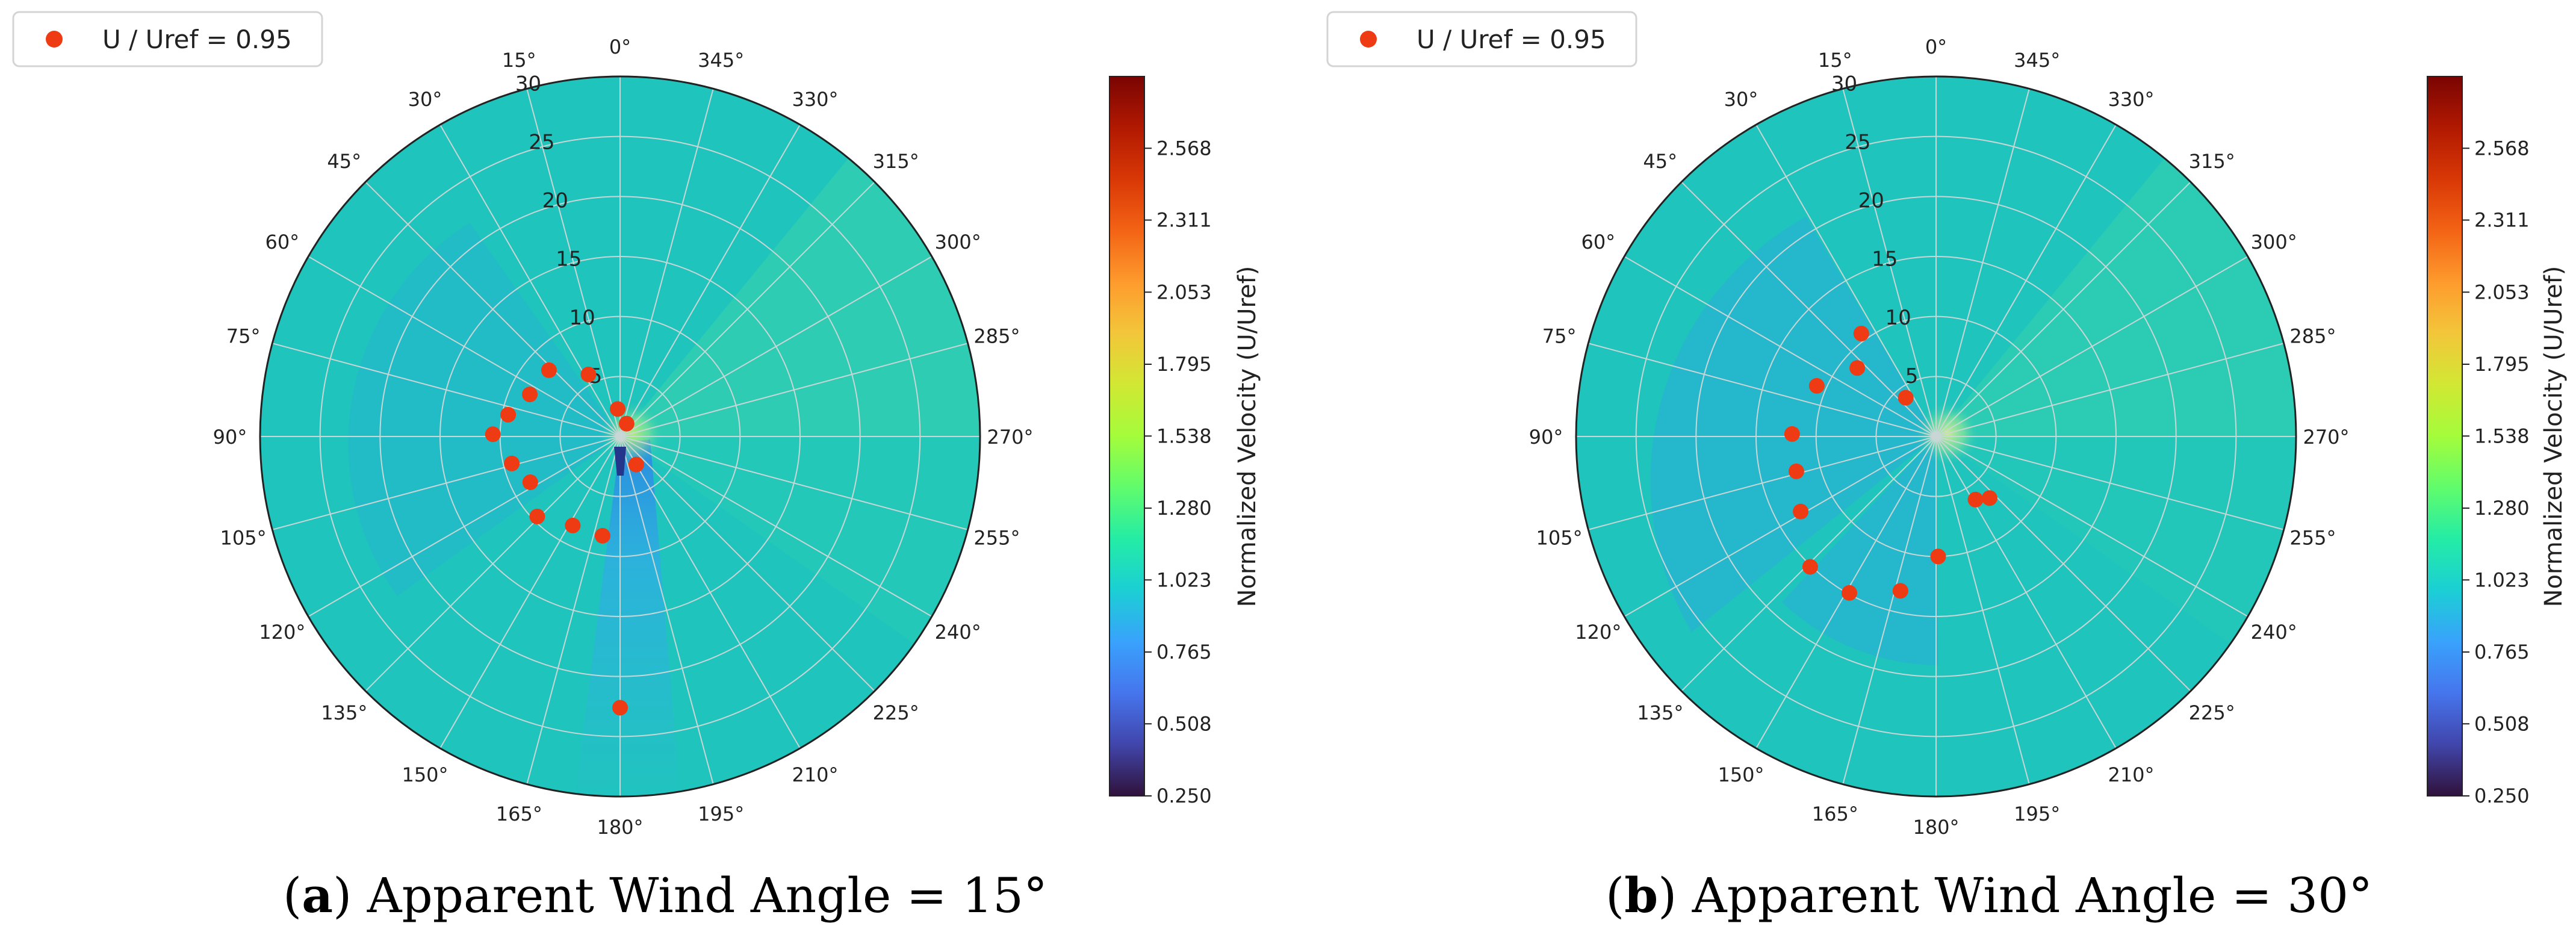 Image resolution: width=2576 pixels, height=941 pixels. What do you see at coordinates (1010, 437) in the screenshot?
I see `theta-tick-label: 270°` at bounding box center [1010, 437].